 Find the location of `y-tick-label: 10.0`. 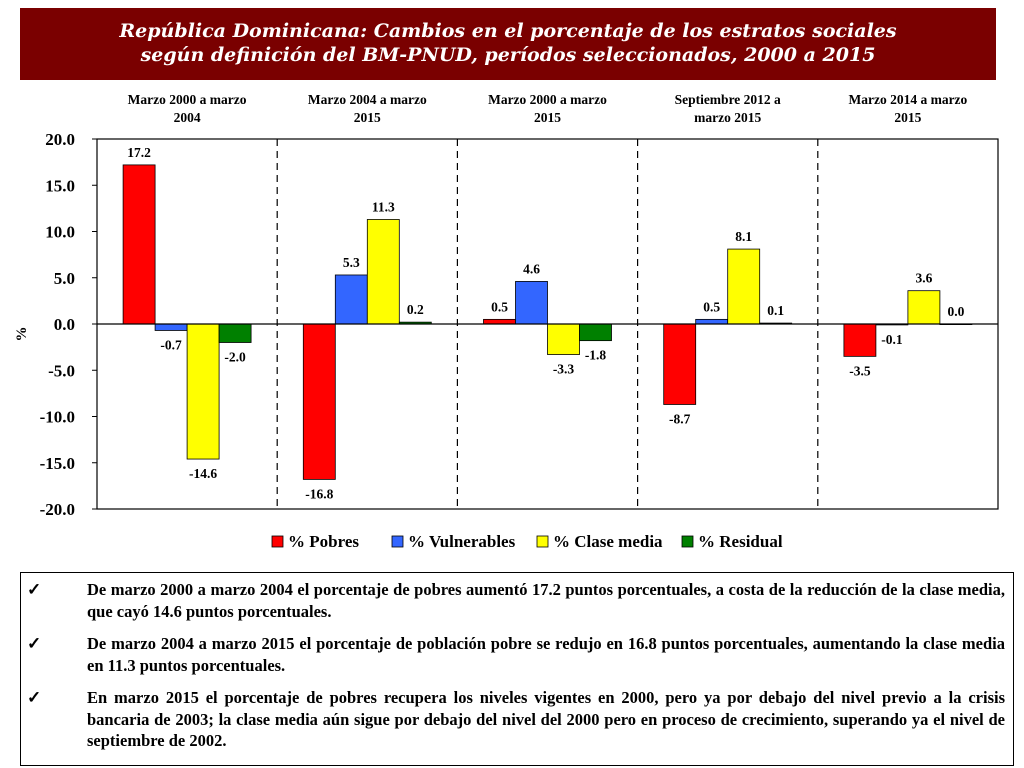

y-tick-label: 10.0 is located at coordinates (60, 232).